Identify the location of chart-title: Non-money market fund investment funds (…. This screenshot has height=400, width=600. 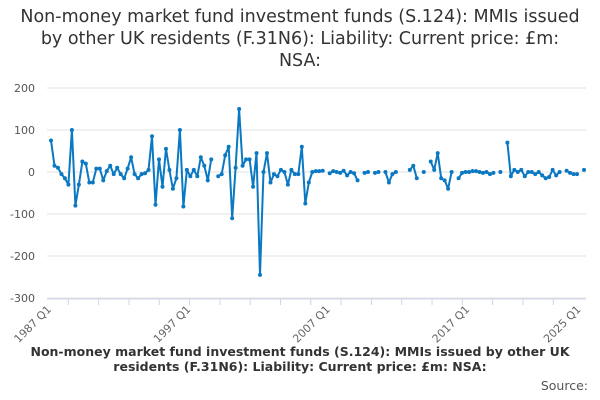
(300, 39).